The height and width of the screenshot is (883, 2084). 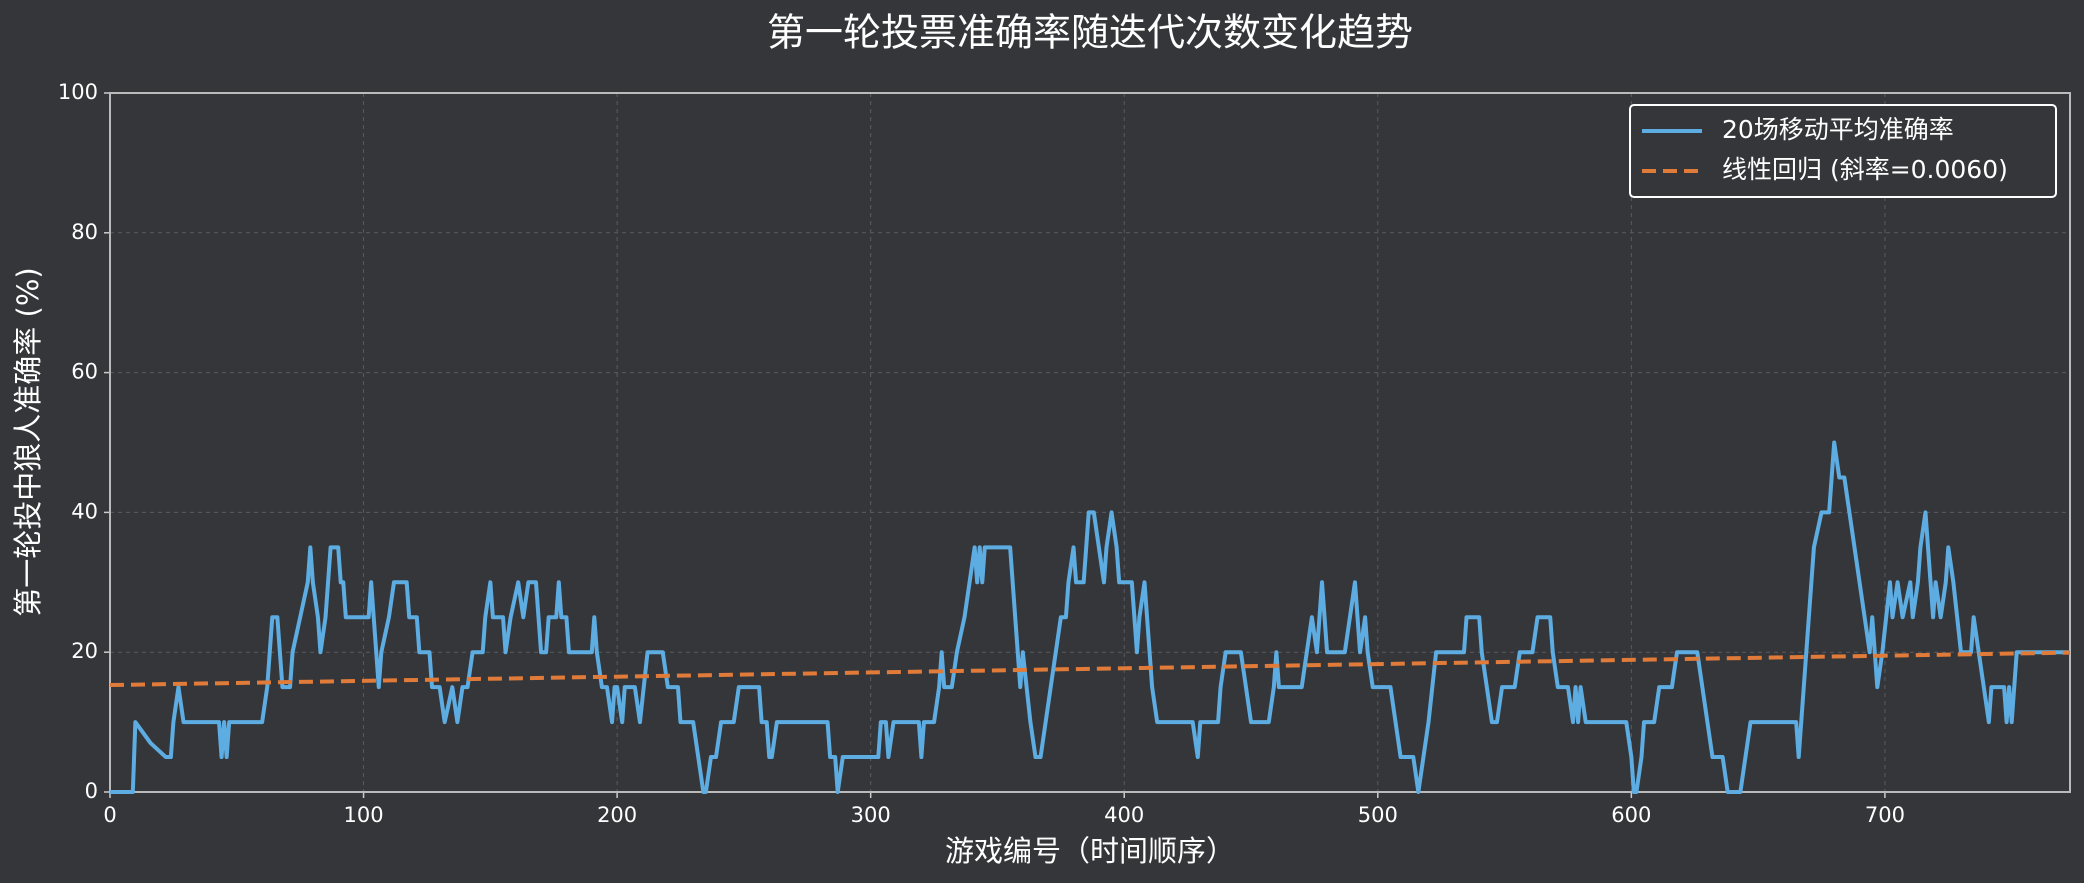 I want to click on data-line, so click(x=1090, y=669).